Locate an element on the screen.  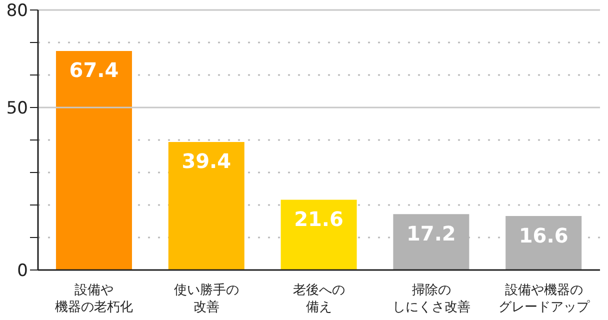
y-tick-label: 80 is located at coordinates (17, 11).